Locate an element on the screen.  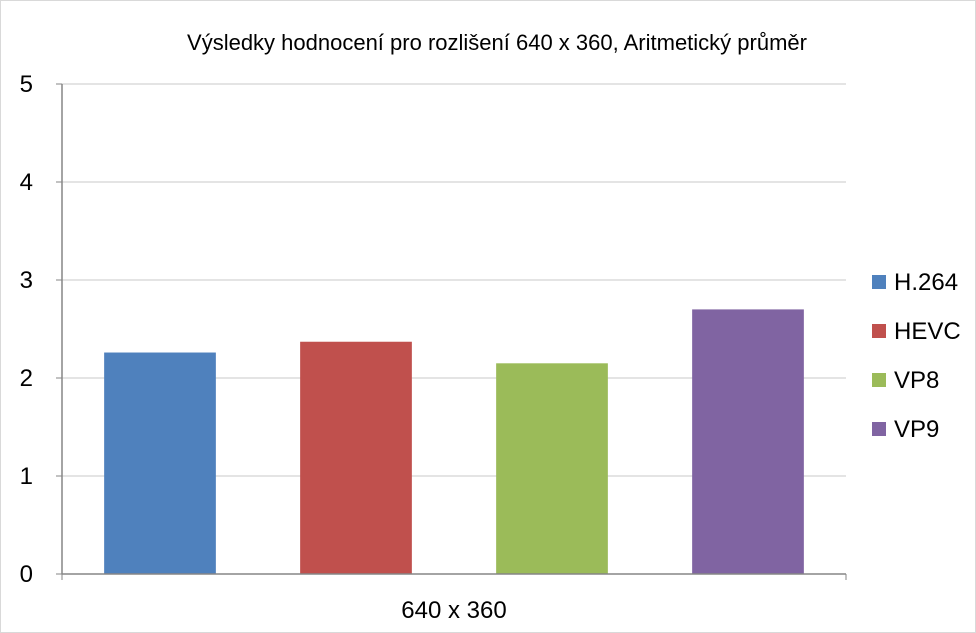
y-tick-label: 1 is located at coordinates (26, 476).